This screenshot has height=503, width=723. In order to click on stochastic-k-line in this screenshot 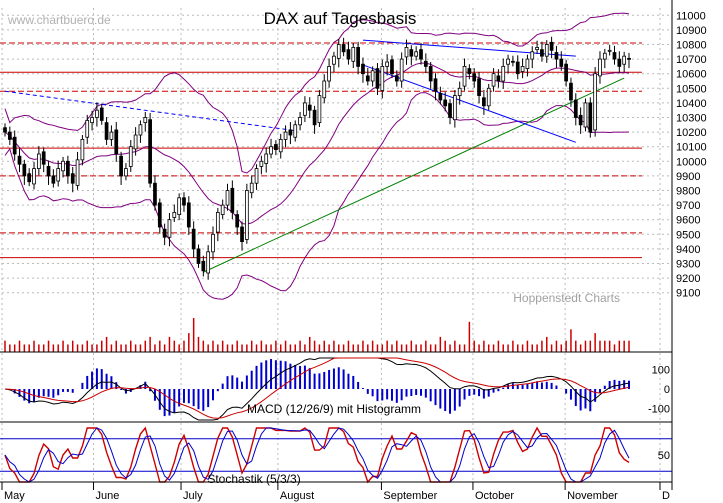, I will do `click(317, 455)`.